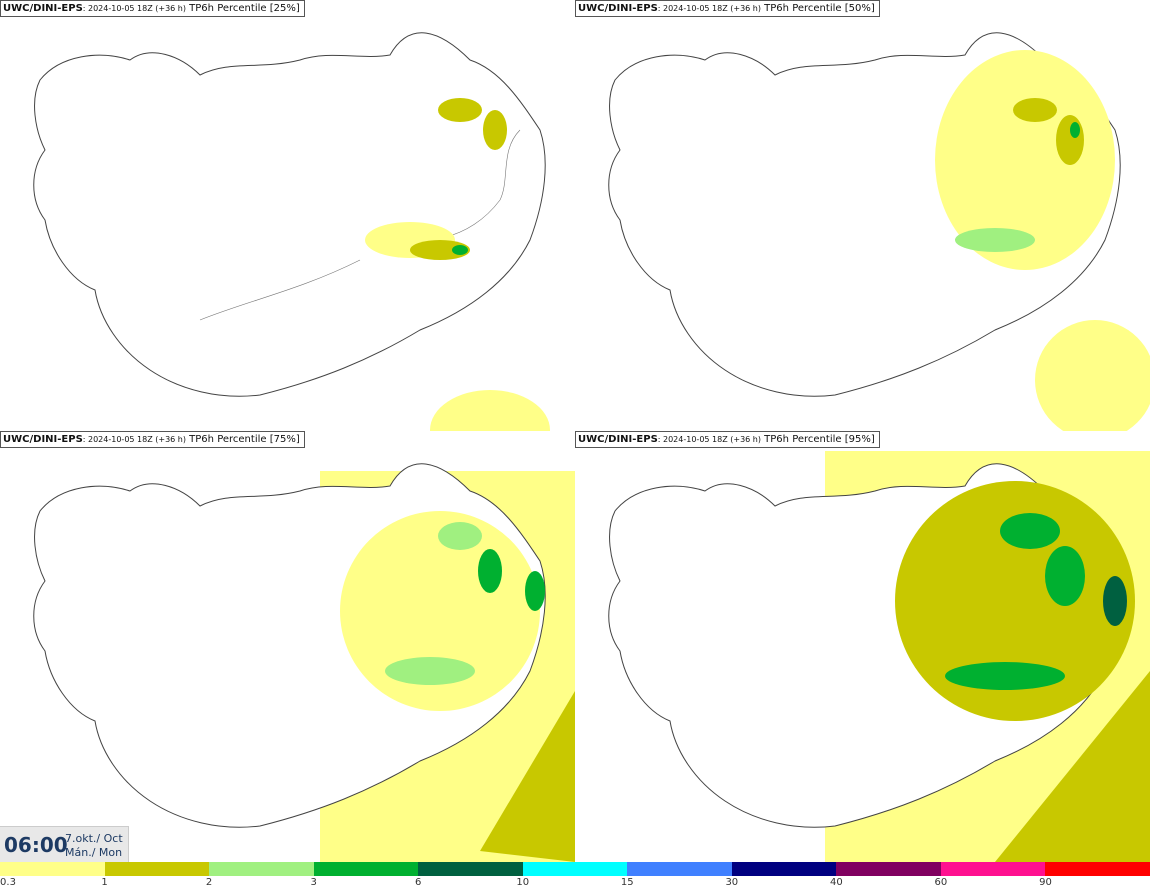 The height and width of the screenshot is (891, 1150). Describe the element at coordinates (36, 845) in the screenshot. I see `valid-time-clock: 06:00` at that location.